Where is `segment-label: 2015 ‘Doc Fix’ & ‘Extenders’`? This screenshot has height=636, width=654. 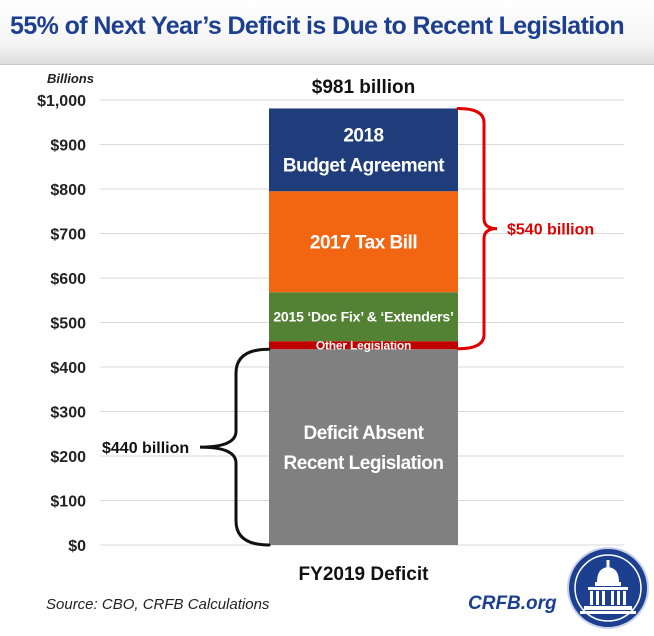
segment-label: 2015 ‘Doc Fix’ & ‘Extenders’ is located at coordinates (363, 317).